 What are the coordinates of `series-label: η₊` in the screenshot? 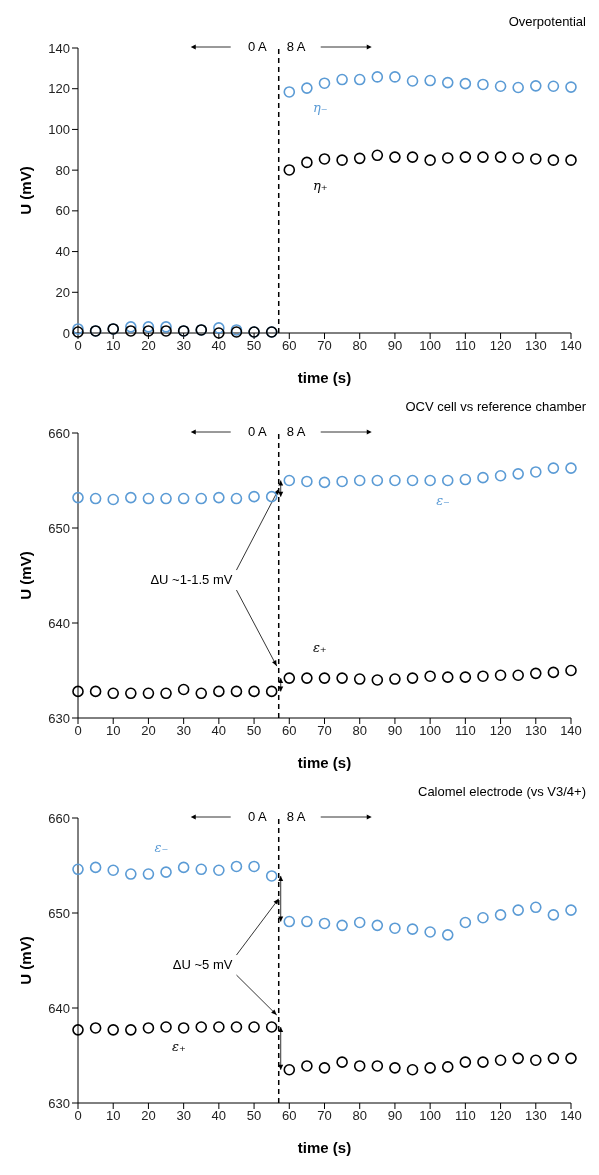 It's located at (320, 186).